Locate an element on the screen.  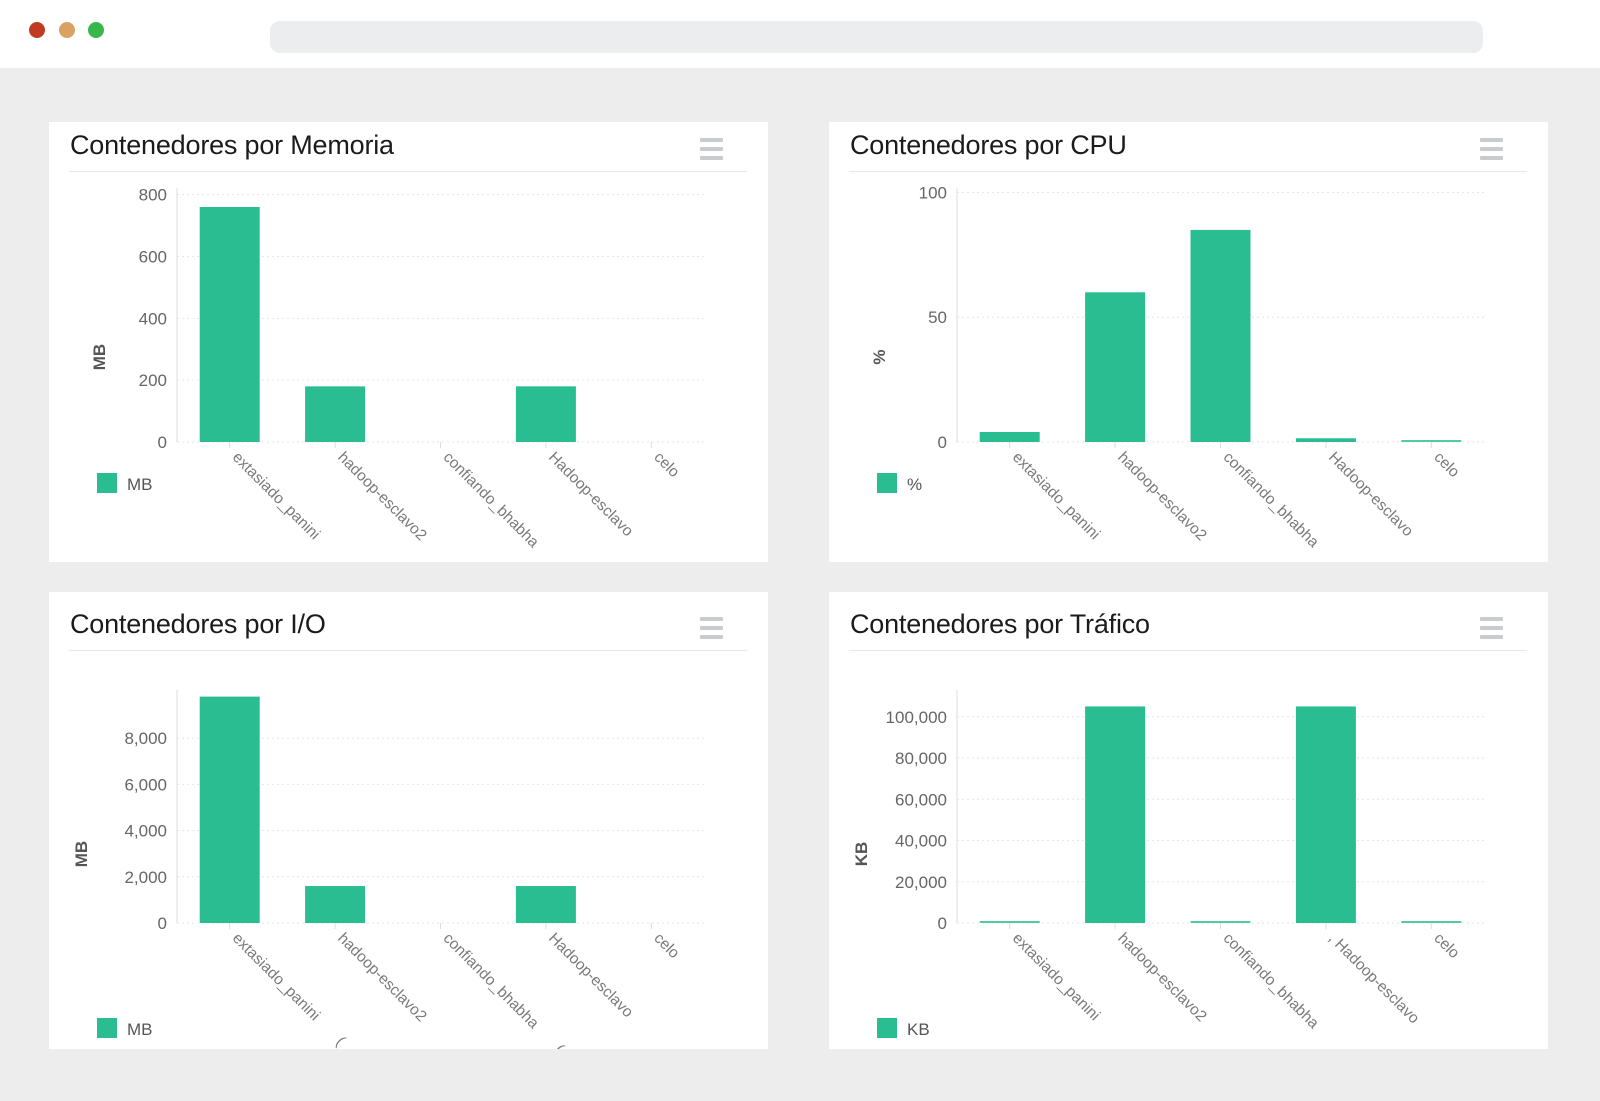
y-tick-label: 100 is located at coordinates (933, 192).